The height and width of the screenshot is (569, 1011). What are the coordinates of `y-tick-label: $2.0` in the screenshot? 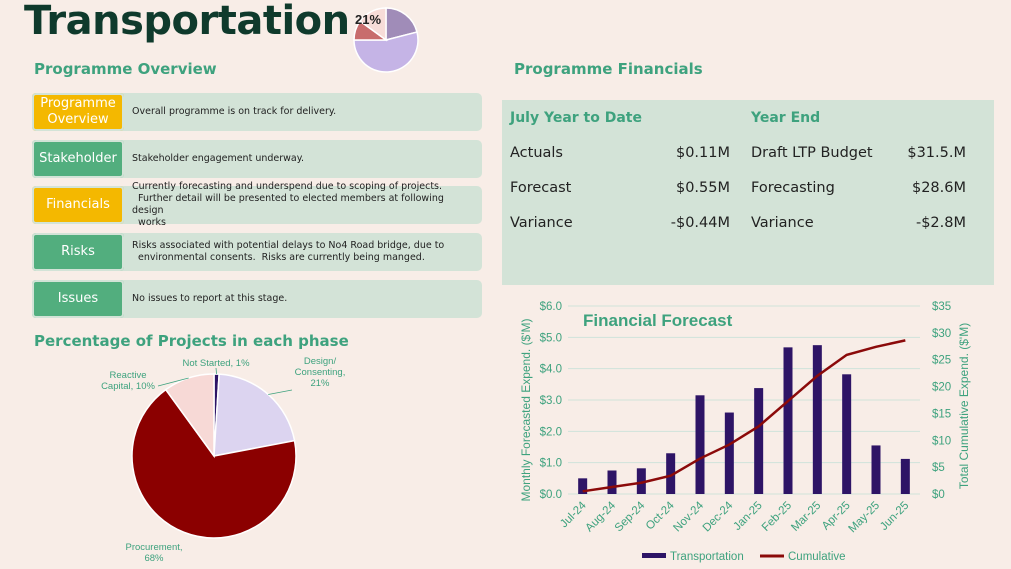 It's located at (551, 432).